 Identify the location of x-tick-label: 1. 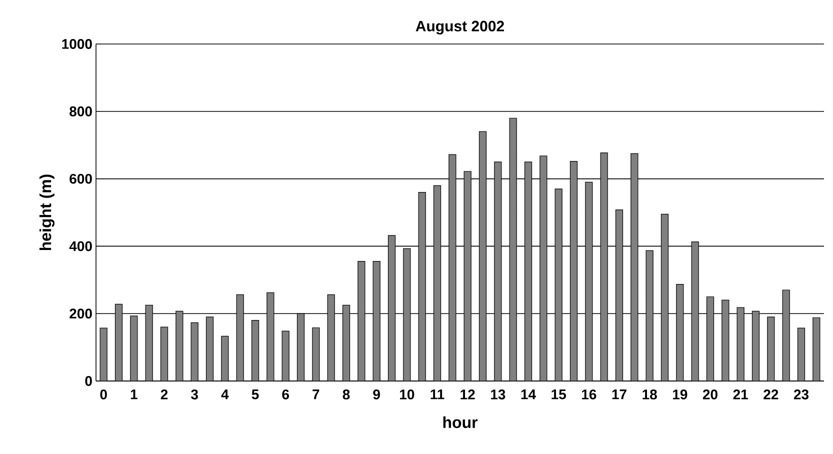
(134, 395).